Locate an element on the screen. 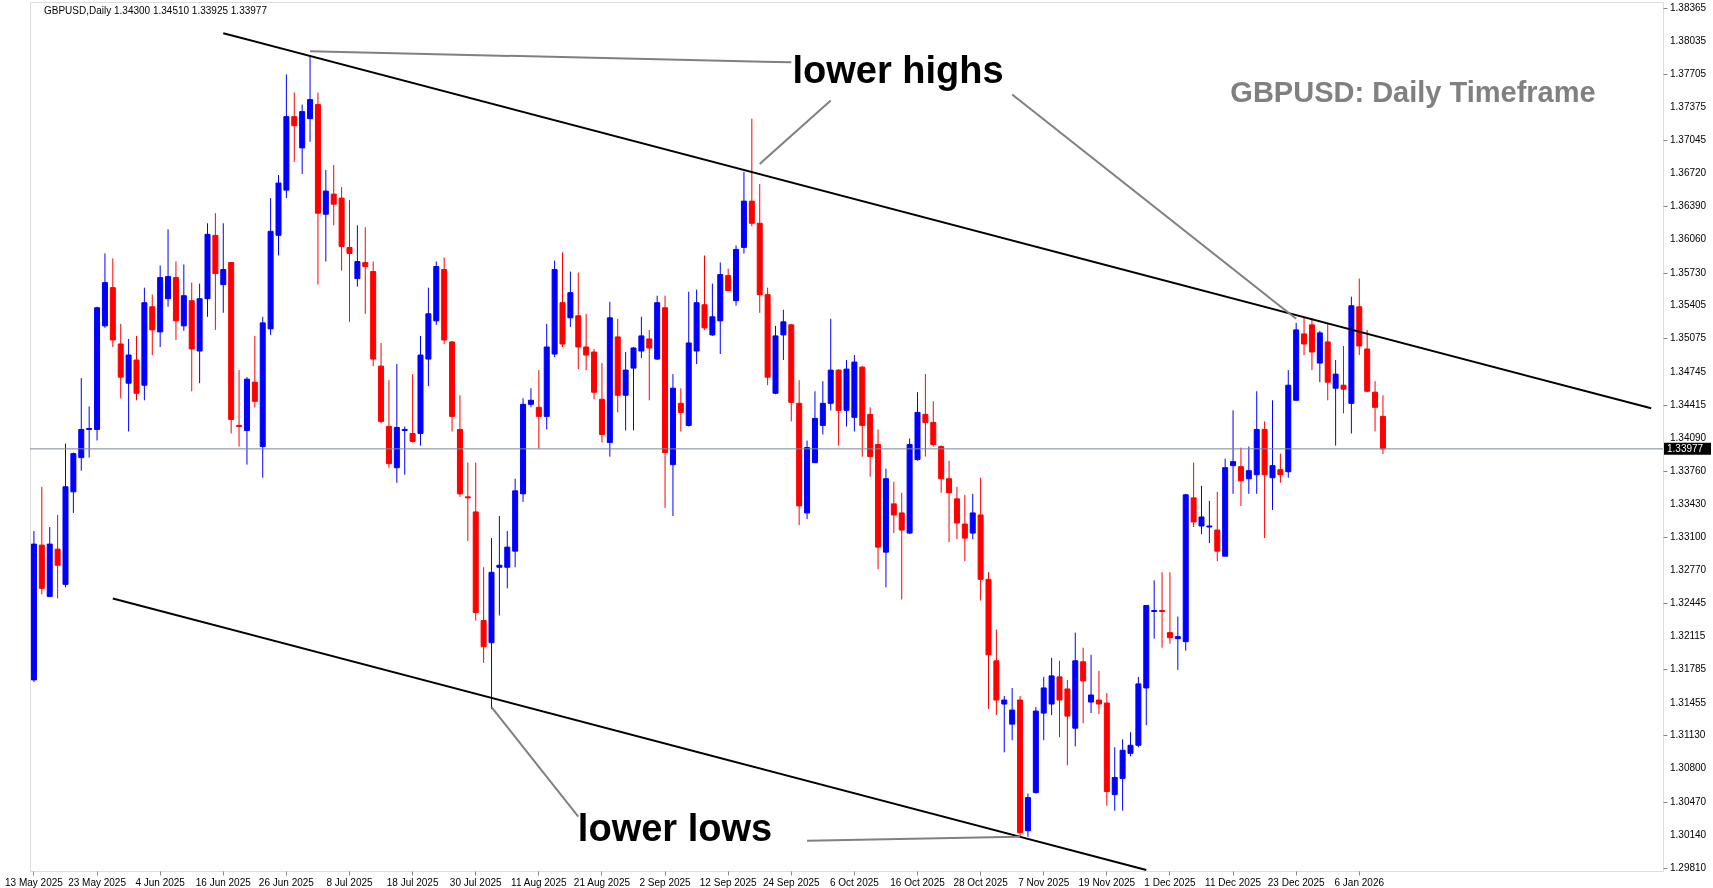 The width and height of the screenshot is (1713, 888). x-tick-label: 26 Jun 2025 is located at coordinates (286, 882).